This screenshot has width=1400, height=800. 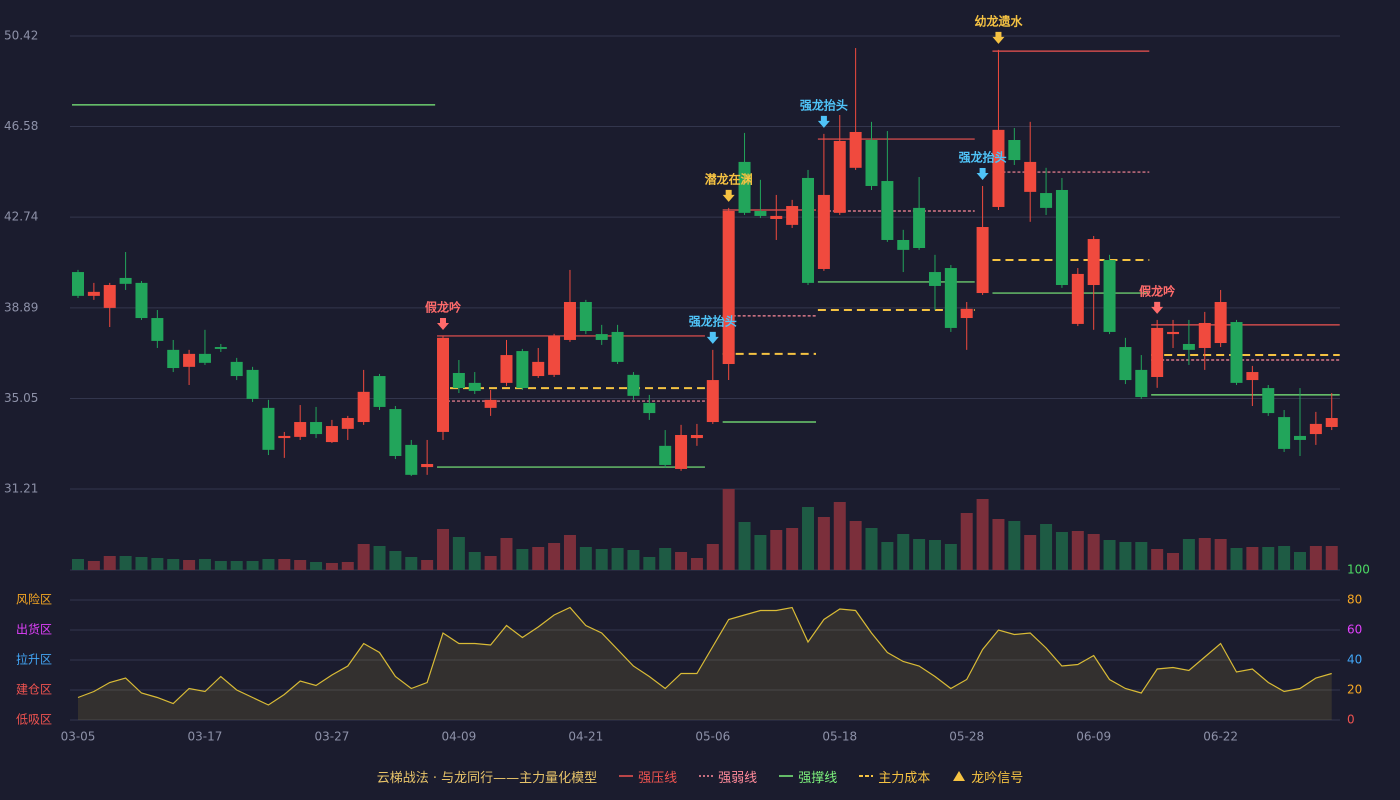 I want to click on legend-title: 云梯战法 · 与龙同行——主力量化模型, so click(x=487, y=776).